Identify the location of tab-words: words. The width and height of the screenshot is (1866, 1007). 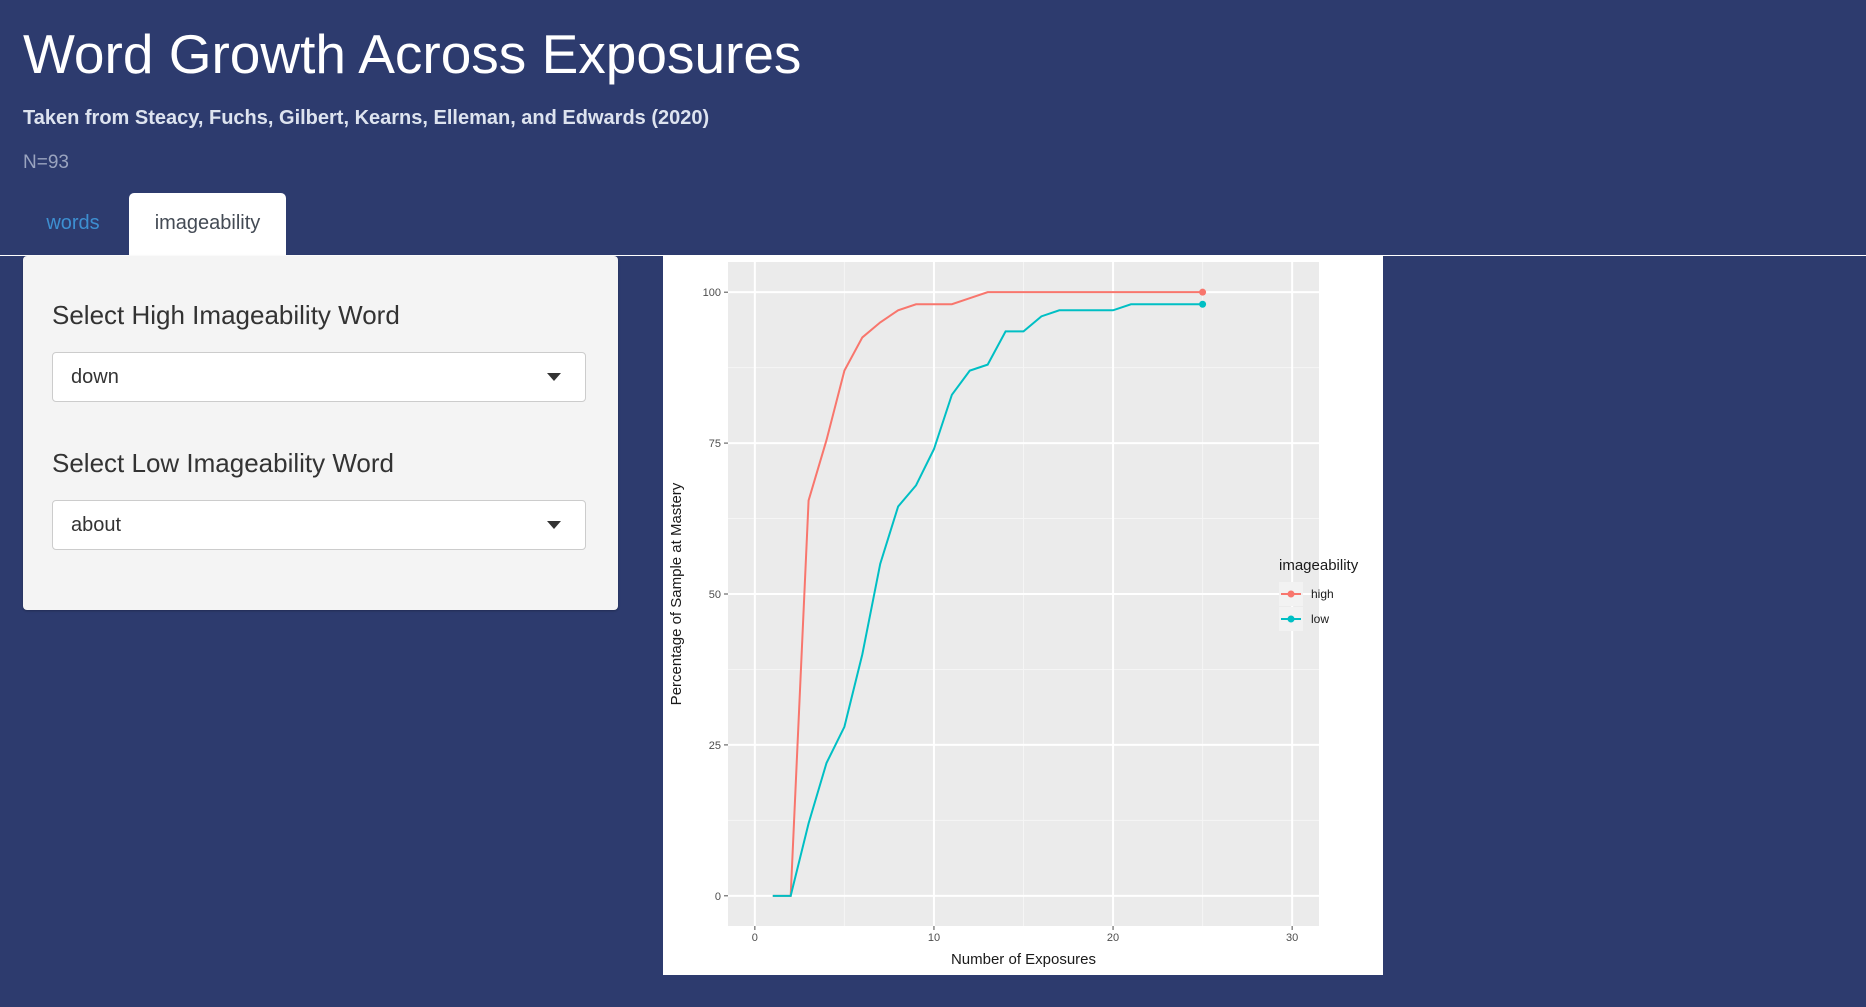
(73, 223).